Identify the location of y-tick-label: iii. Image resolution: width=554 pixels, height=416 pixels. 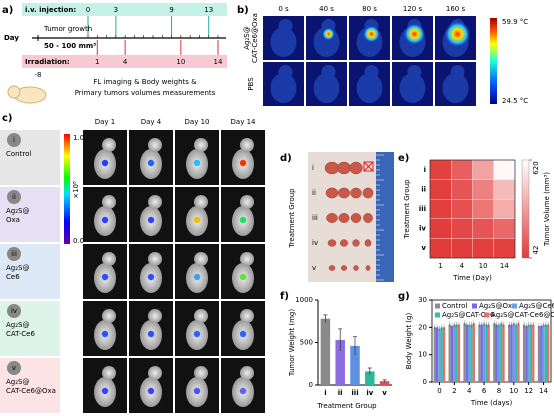
(422, 209).